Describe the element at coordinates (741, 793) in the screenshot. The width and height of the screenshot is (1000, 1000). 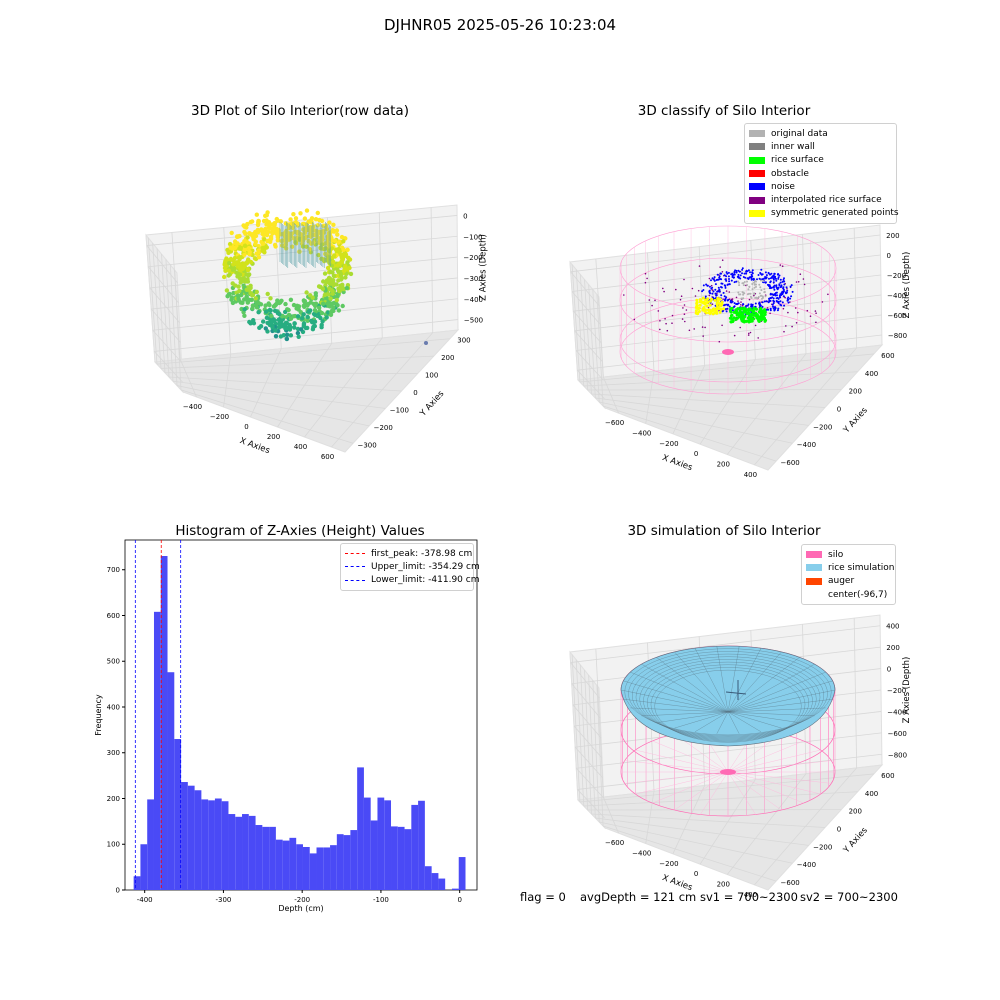
I see `wireframe-line` at that location.